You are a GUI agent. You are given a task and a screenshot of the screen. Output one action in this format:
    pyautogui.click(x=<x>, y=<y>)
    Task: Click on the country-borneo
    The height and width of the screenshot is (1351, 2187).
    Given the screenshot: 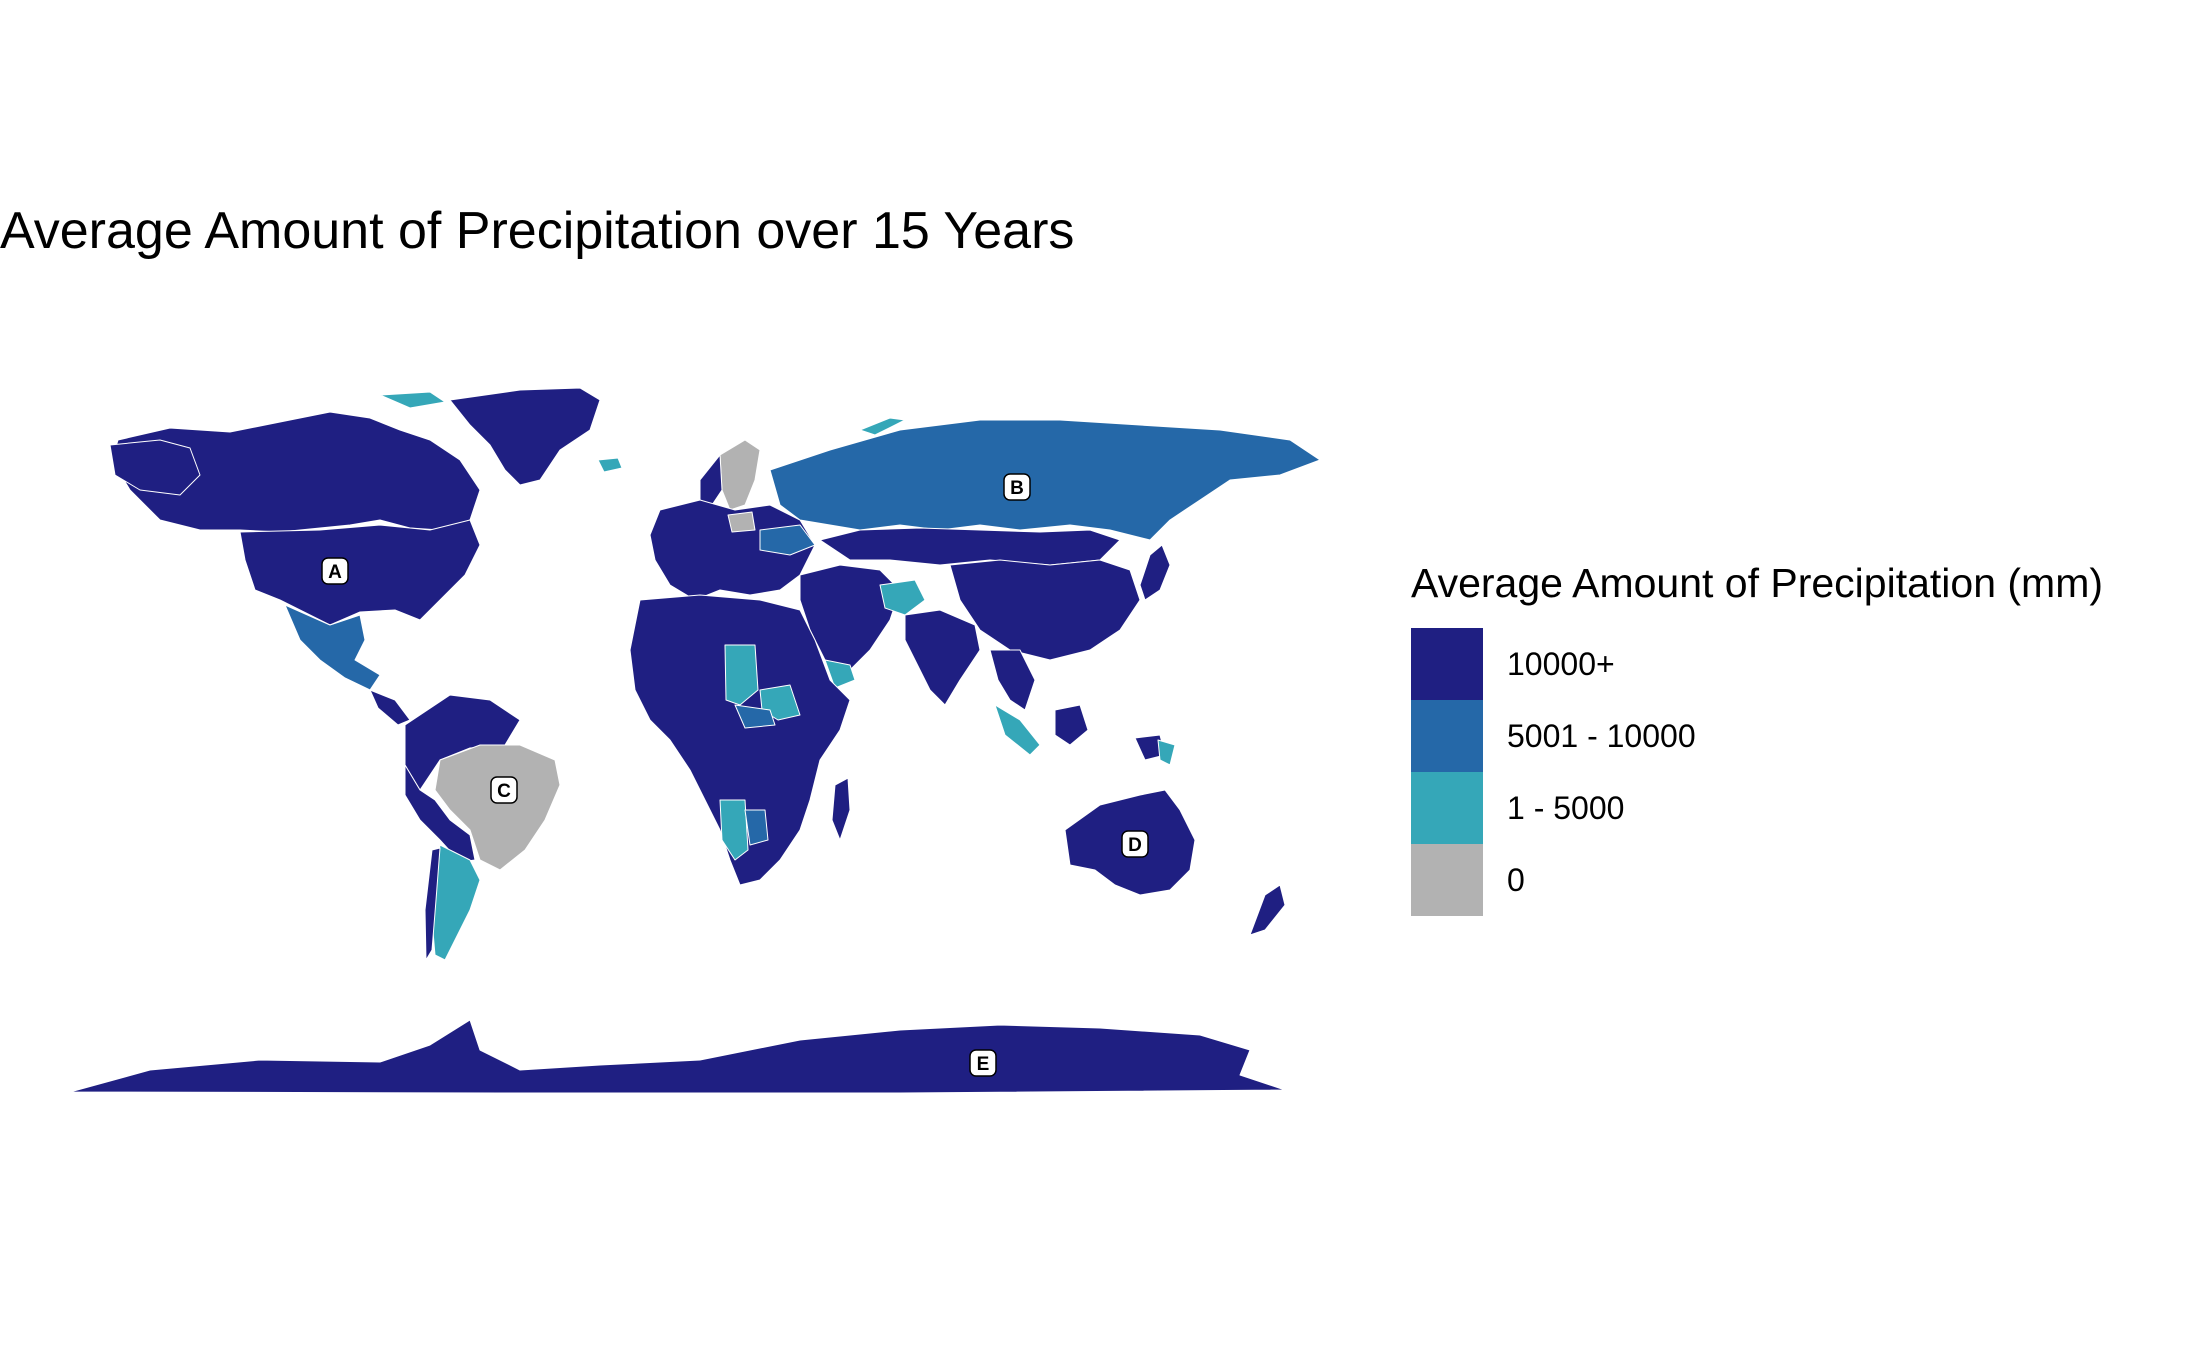 What is the action you would take?
    pyautogui.click(x=1071, y=725)
    